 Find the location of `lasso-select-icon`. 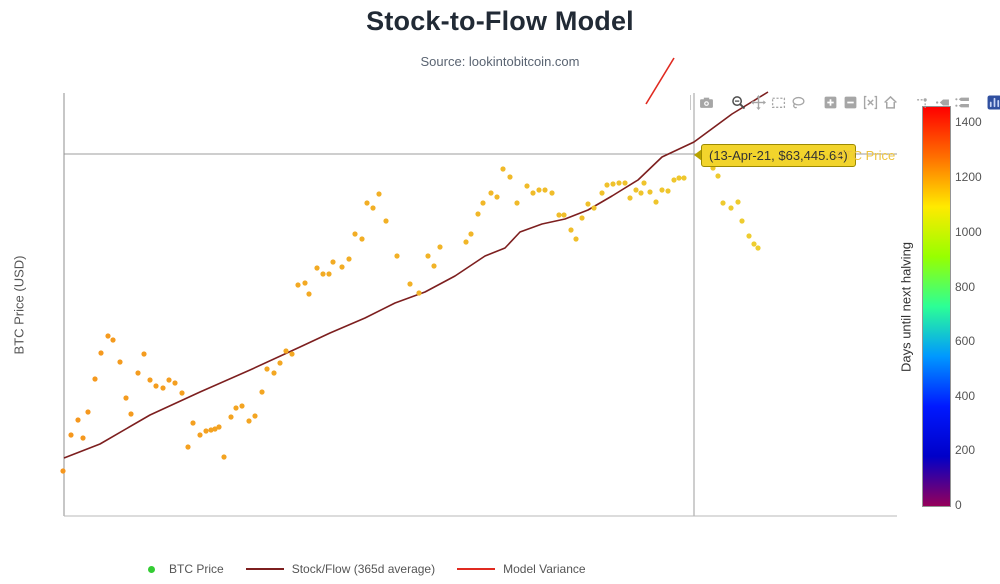

lasso-select-icon is located at coordinates (798, 102).